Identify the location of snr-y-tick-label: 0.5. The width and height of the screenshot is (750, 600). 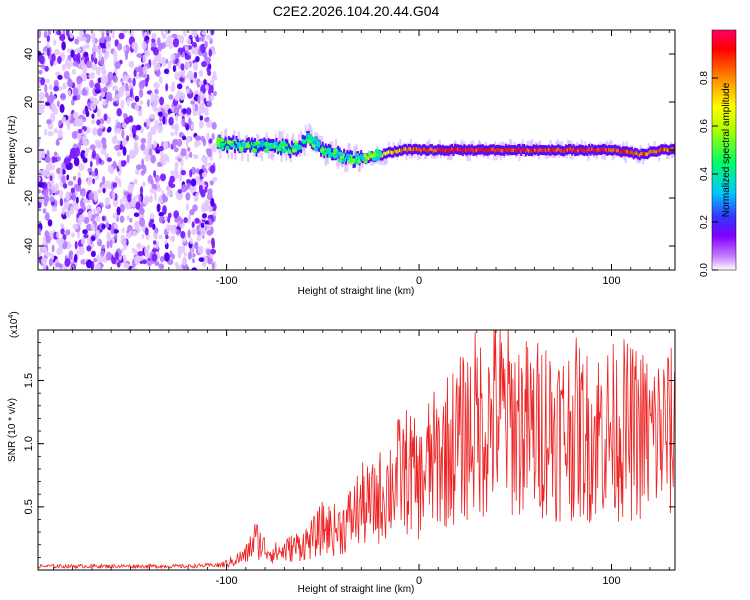
(29, 506).